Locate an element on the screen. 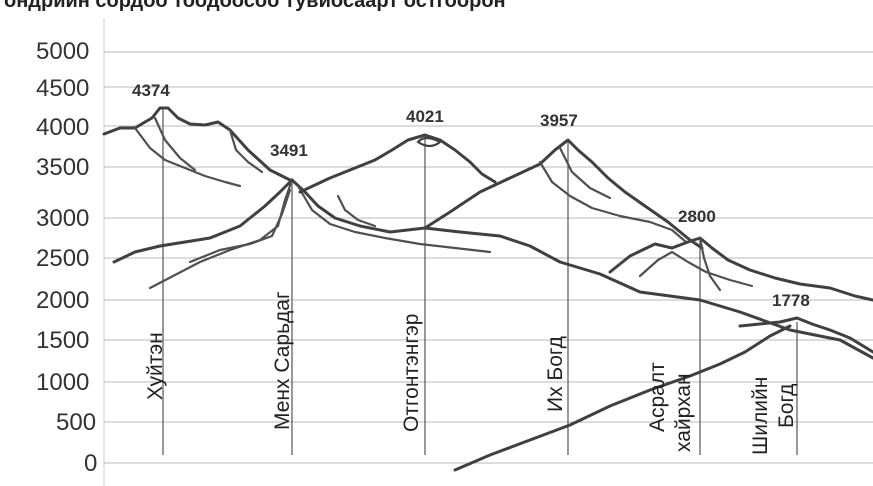 This screenshot has height=486, width=873. y-tick-label: 3000 is located at coordinates (62, 218).